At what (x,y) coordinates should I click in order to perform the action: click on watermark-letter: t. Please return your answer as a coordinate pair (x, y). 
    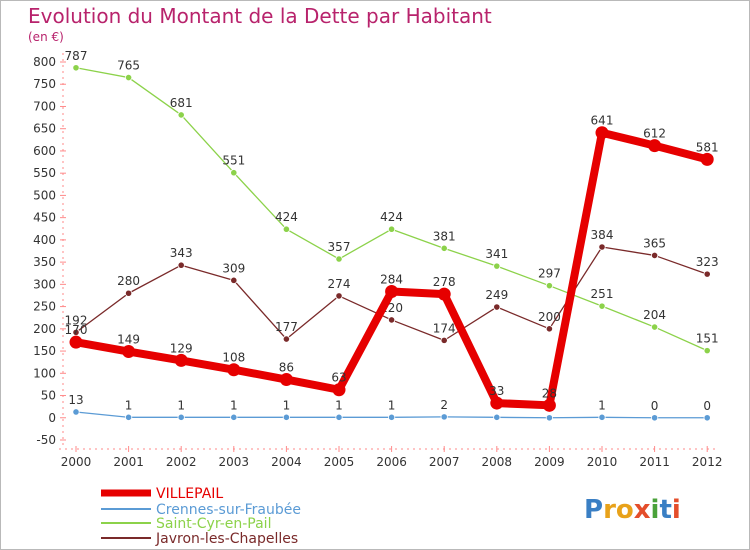
    Looking at the image, I should click on (665, 510).